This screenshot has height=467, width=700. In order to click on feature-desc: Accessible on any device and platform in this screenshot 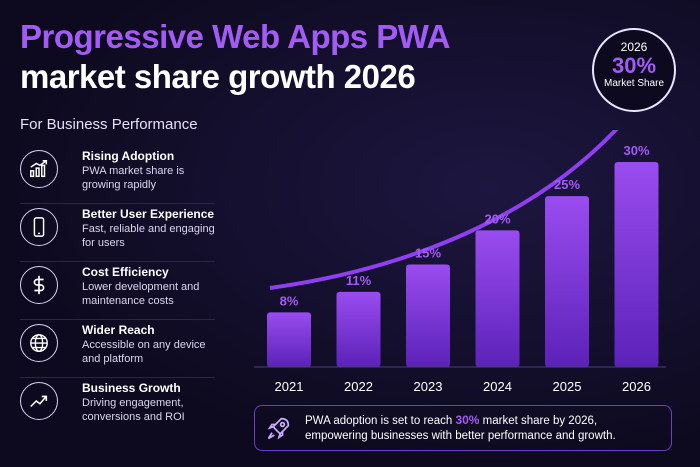, I will do `click(144, 352)`.